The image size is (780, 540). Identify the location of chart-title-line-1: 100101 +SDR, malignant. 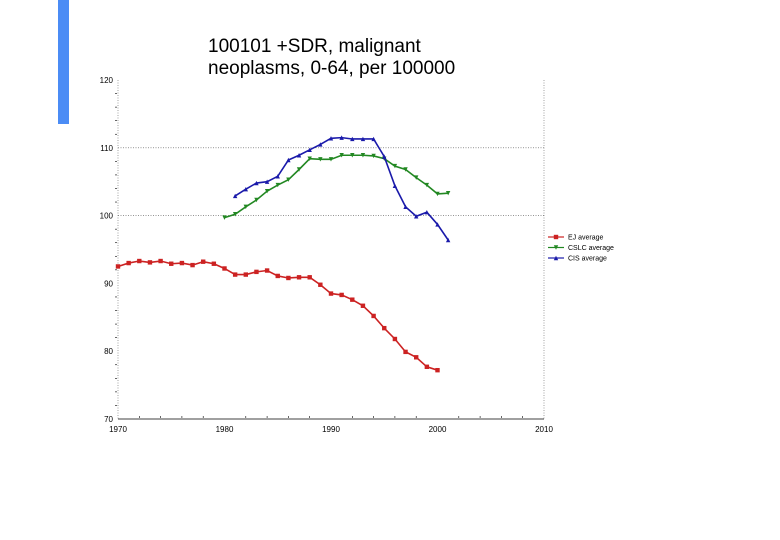
(314, 46).